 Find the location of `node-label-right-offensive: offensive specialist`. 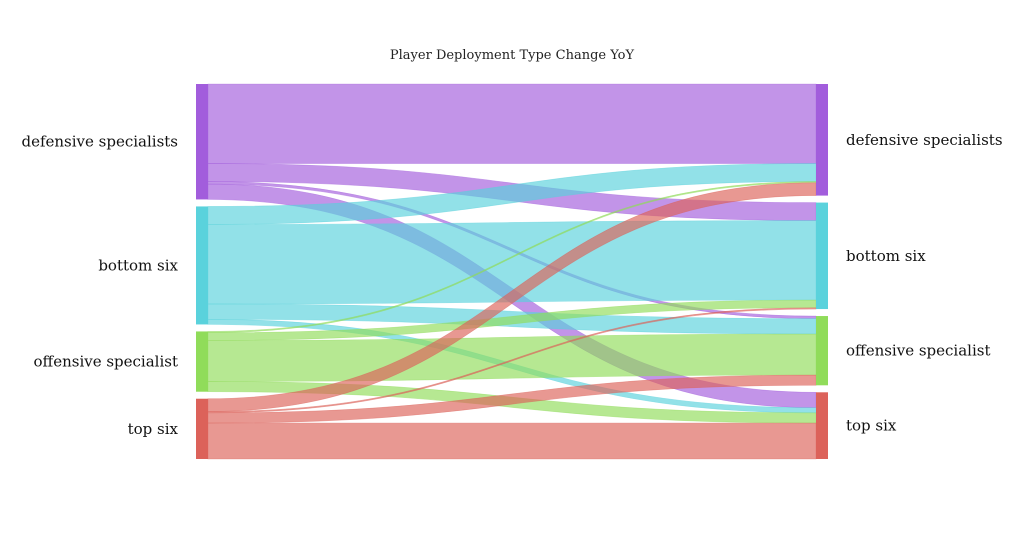

node-label-right-offensive: offensive specialist is located at coordinates (918, 351).